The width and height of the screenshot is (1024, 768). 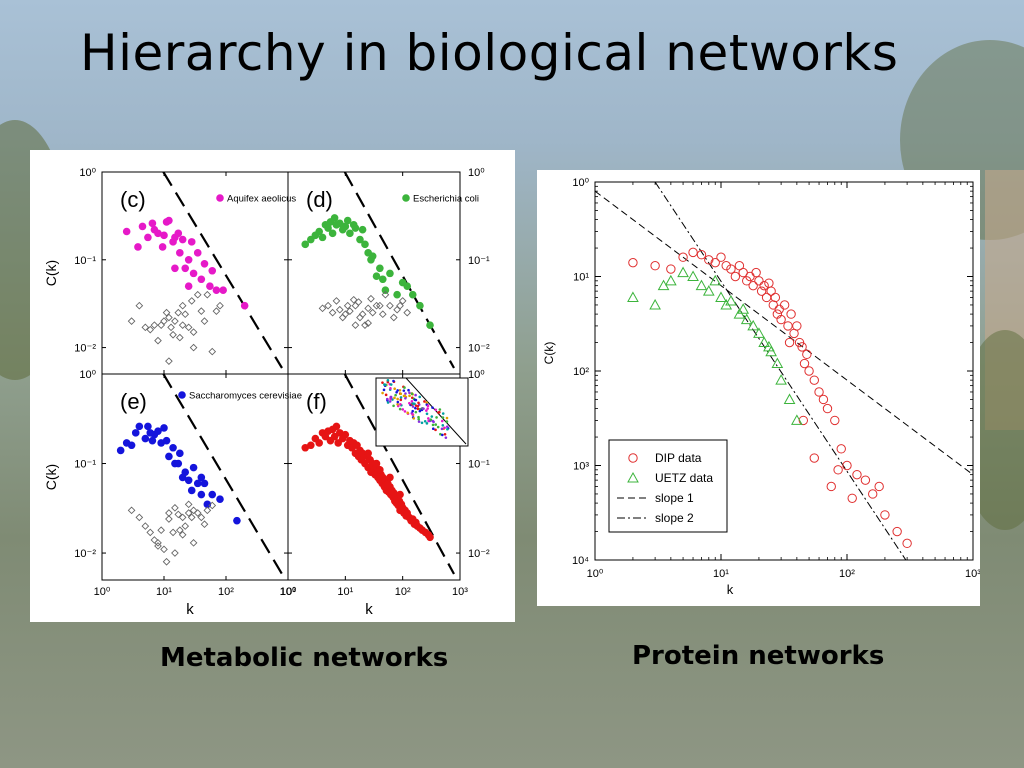 I want to click on slope-2-line, so click(x=780, y=371).